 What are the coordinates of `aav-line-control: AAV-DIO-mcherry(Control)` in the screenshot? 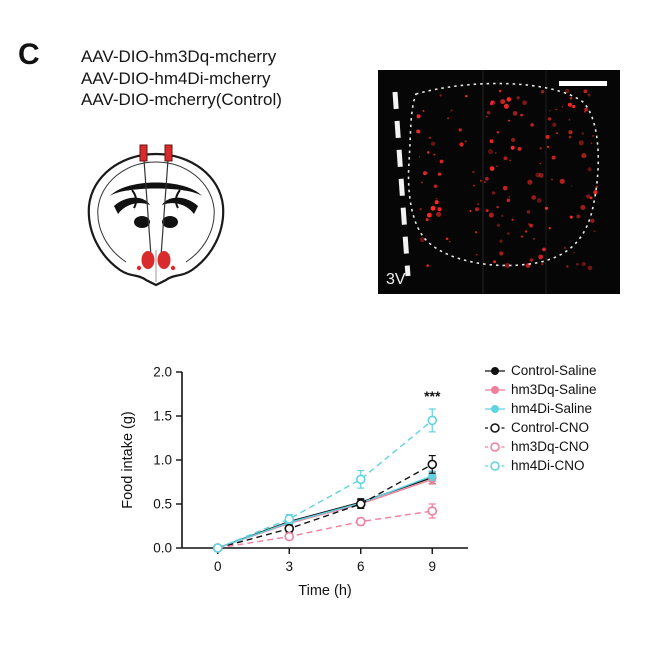 It's located at (181, 99).